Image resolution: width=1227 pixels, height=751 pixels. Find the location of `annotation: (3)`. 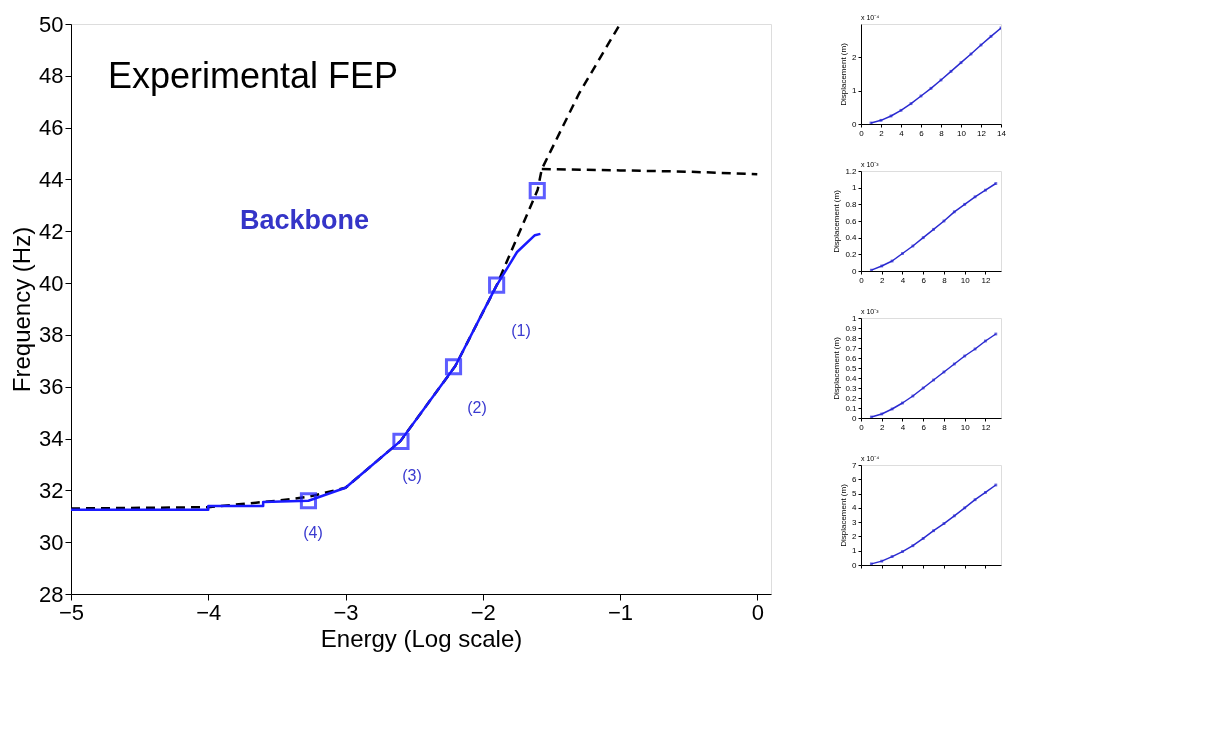

annotation: (3) is located at coordinates (412, 475).